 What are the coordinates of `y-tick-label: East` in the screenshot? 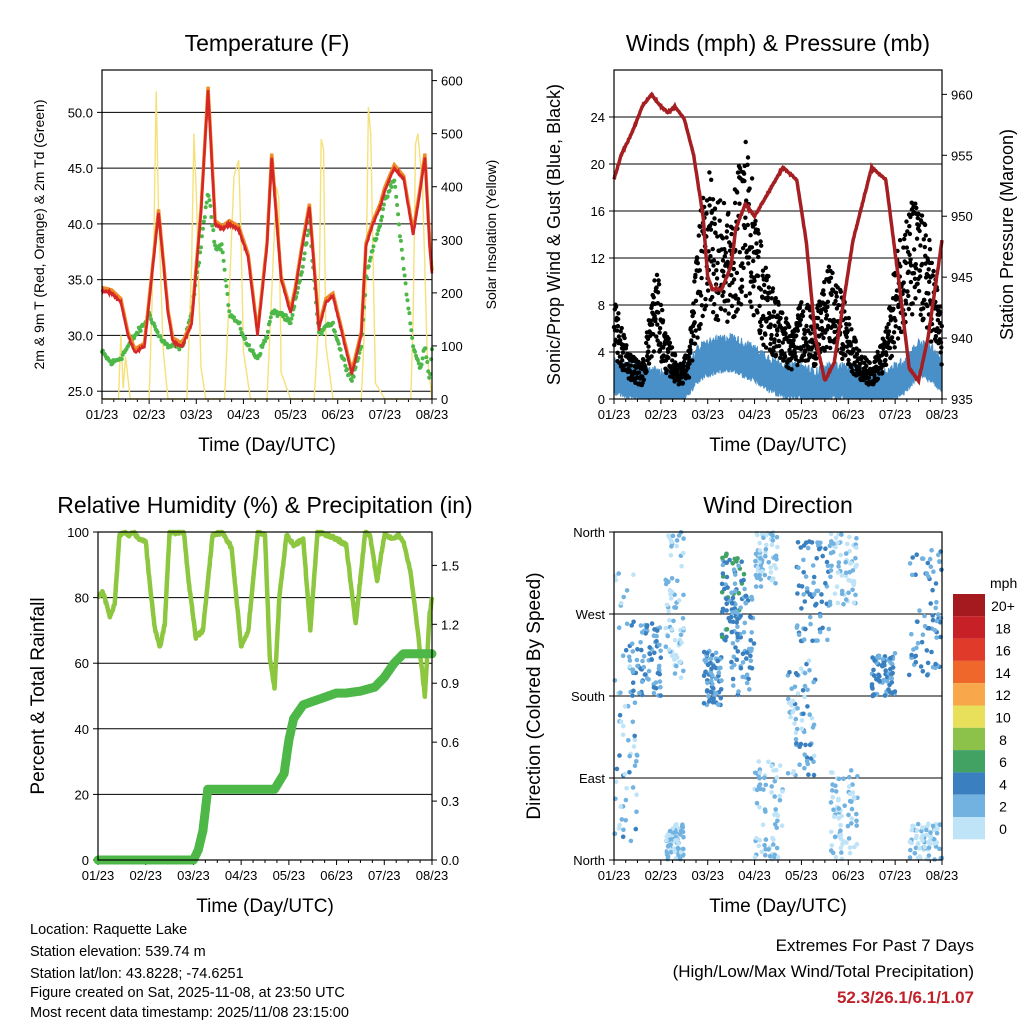 It's located at (592, 778).